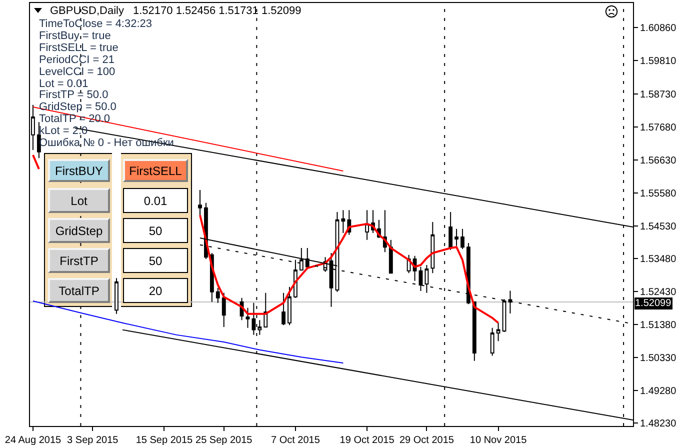 The height and width of the screenshot is (445, 677). I want to click on input-field: 0.01, so click(155, 200).